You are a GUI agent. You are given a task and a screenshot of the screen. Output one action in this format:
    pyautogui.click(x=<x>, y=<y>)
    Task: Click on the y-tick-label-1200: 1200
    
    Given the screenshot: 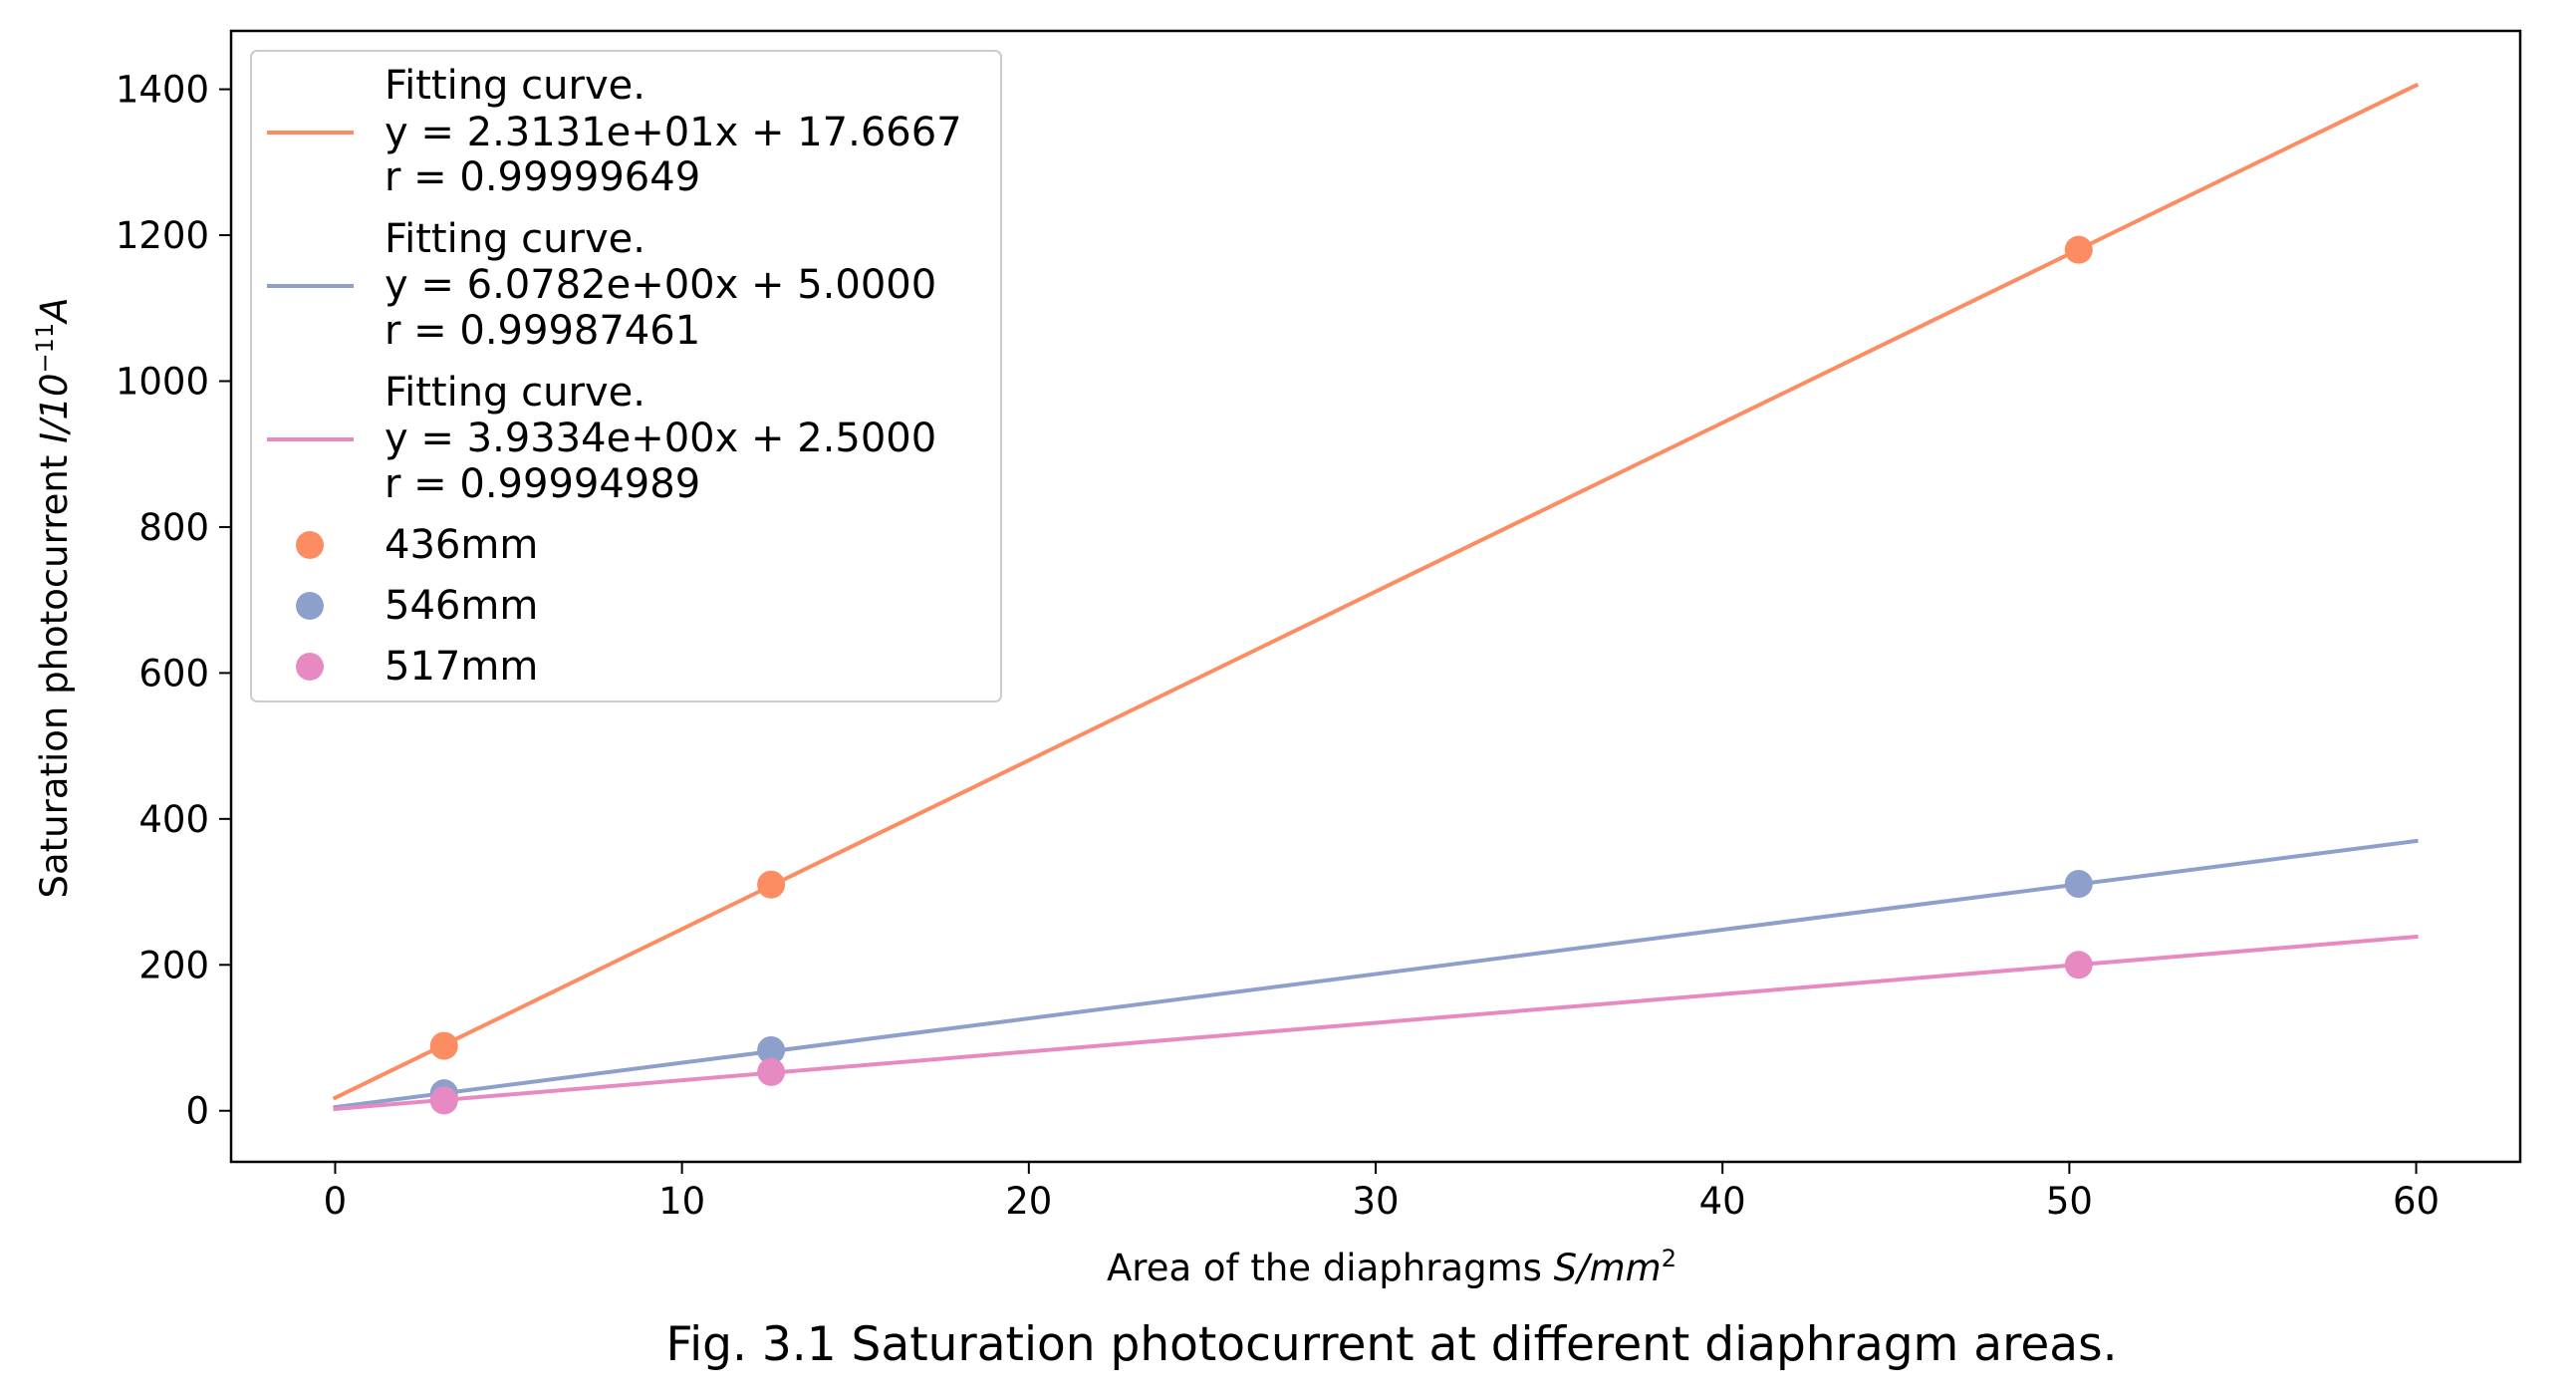 What is the action you would take?
    pyautogui.click(x=162, y=235)
    